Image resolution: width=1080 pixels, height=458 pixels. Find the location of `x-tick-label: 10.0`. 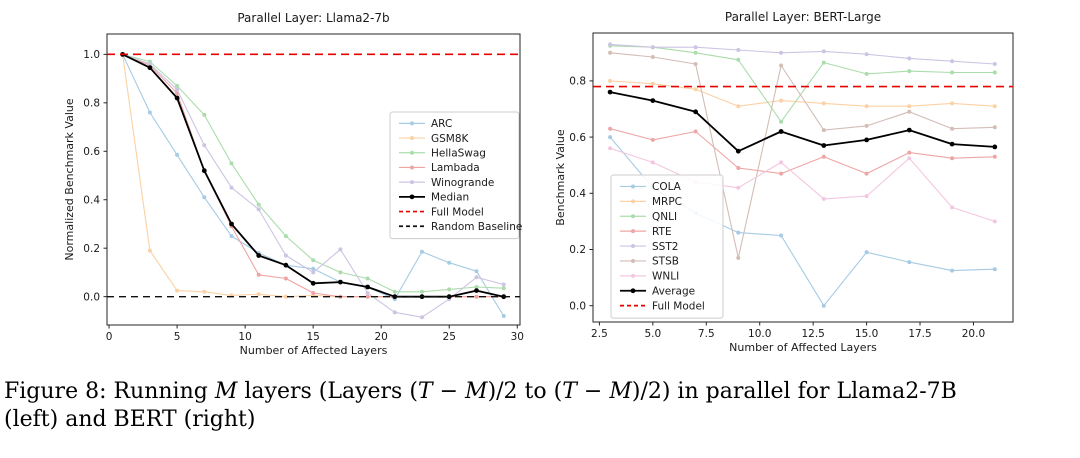

x-tick-label: 10.0 is located at coordinates (759, 334).